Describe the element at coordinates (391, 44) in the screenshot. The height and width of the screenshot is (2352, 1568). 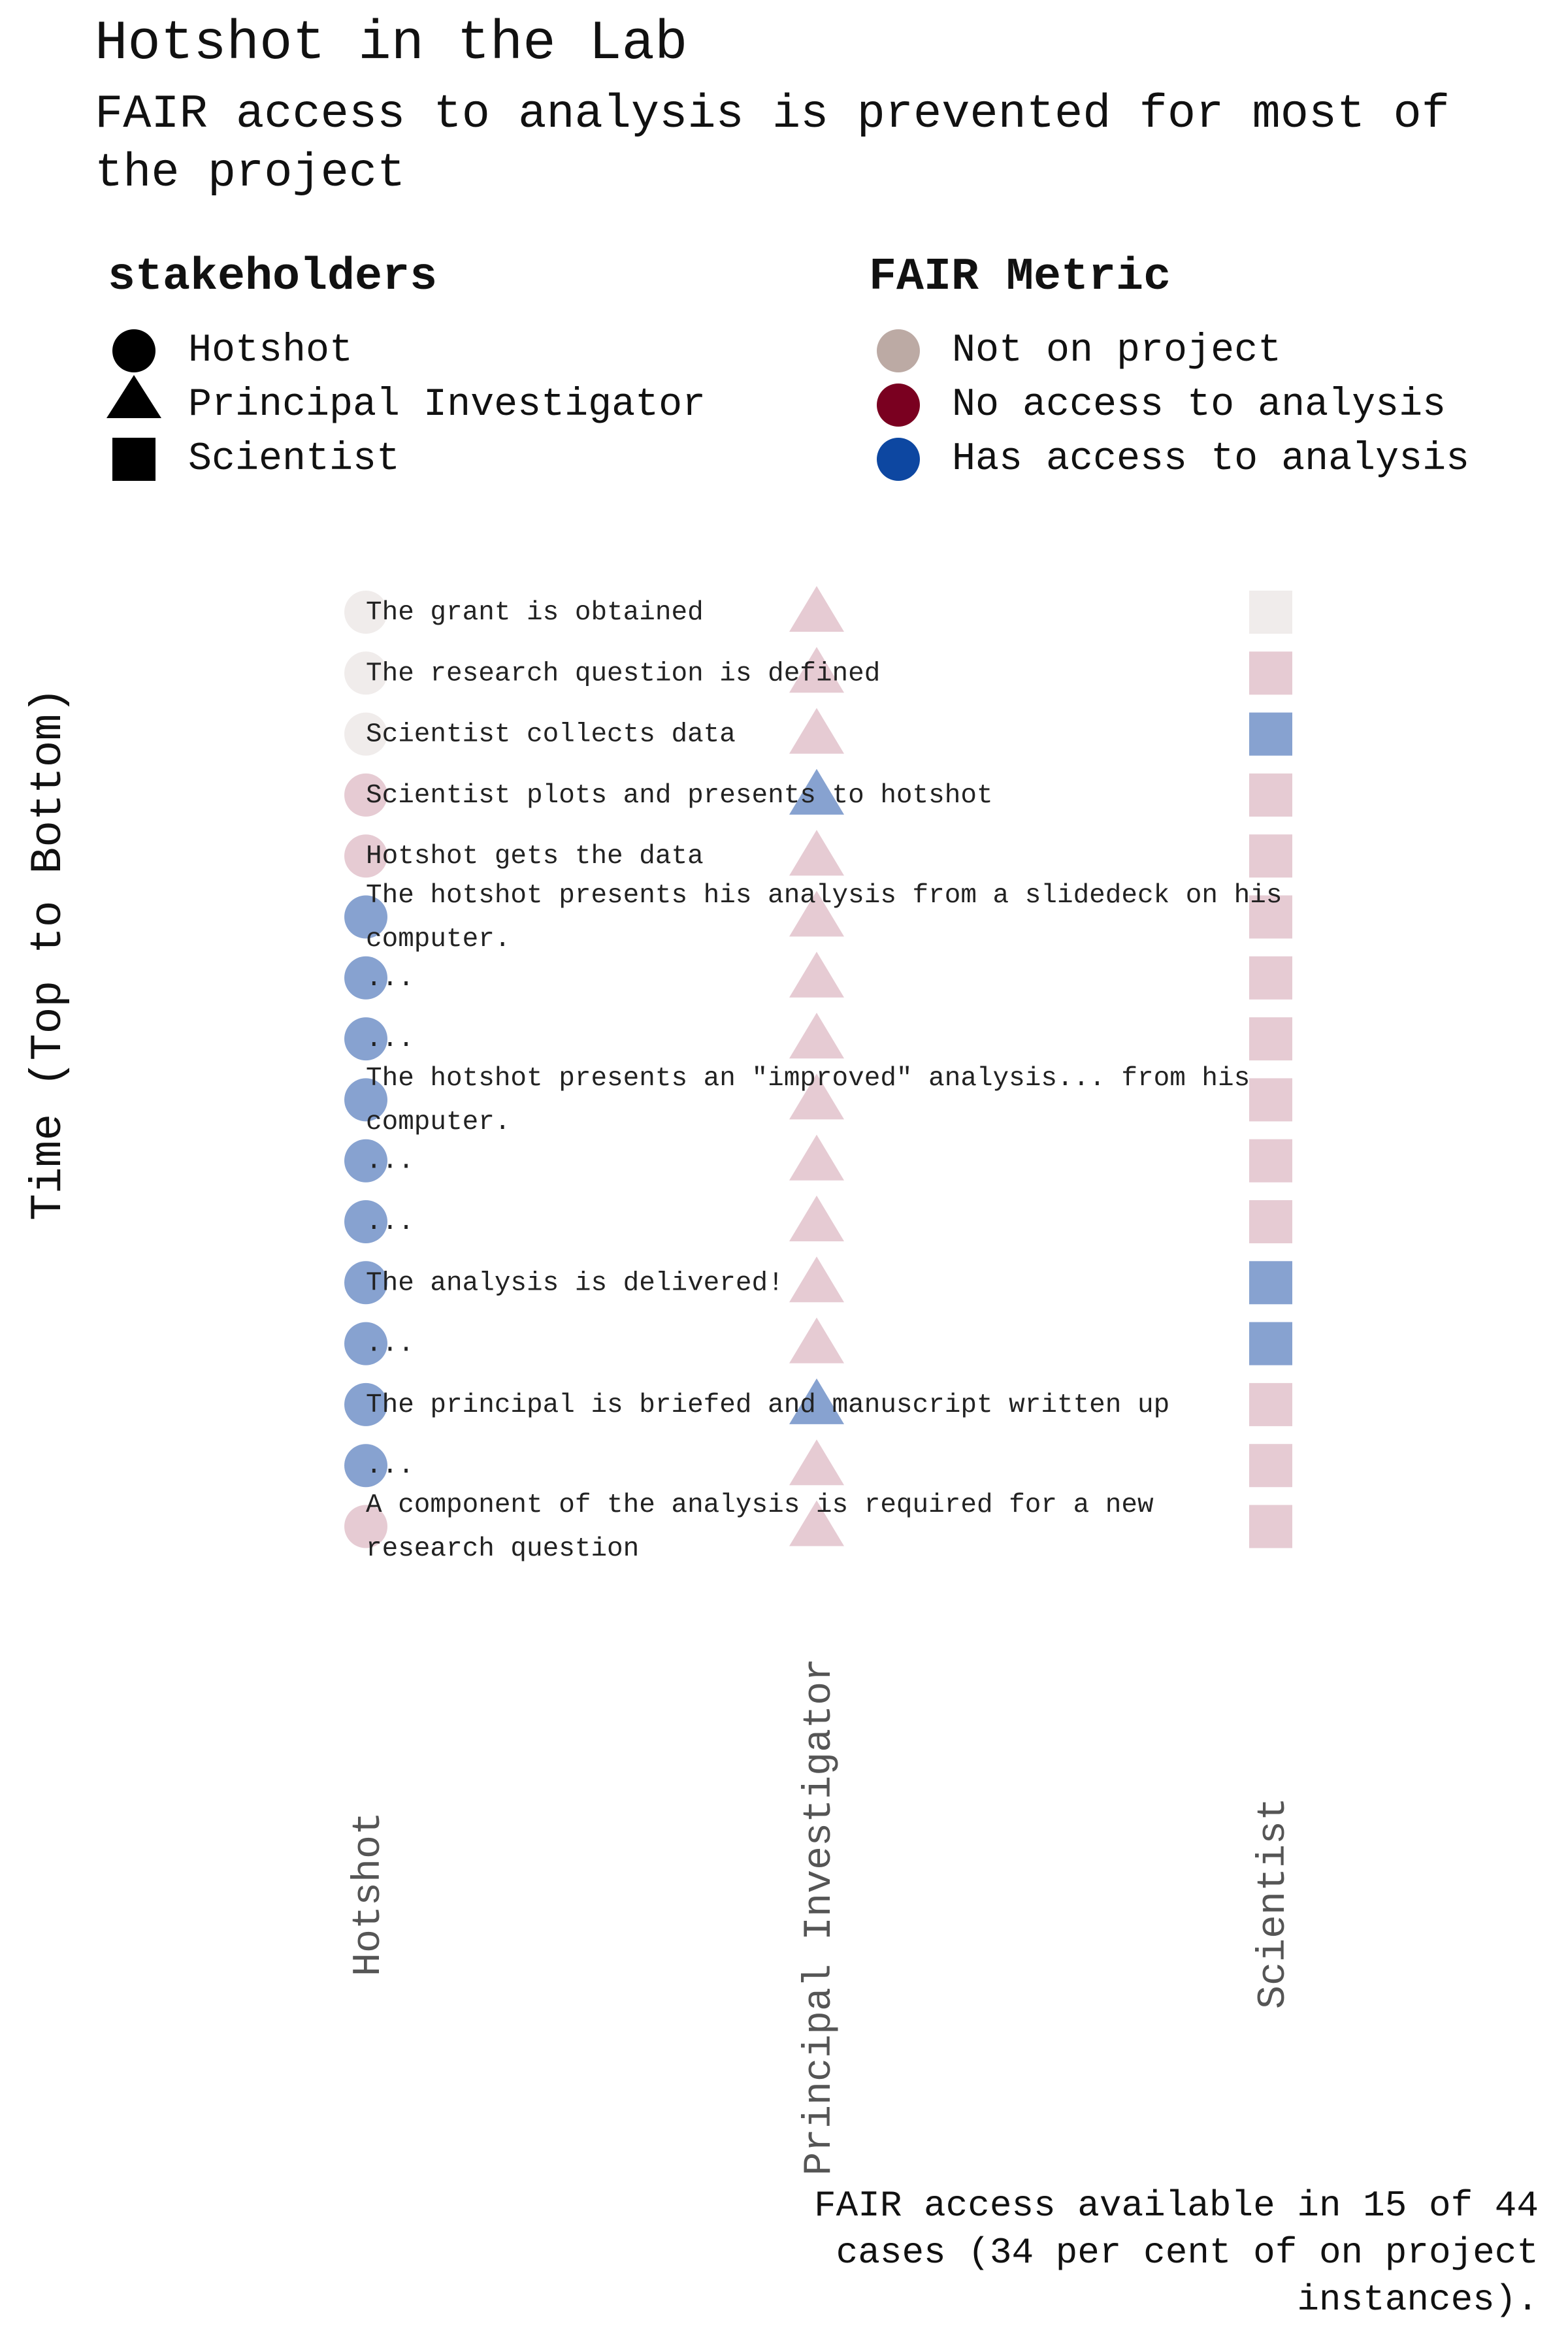
I see `chart-title: Hotshot in the Lab` at that location.